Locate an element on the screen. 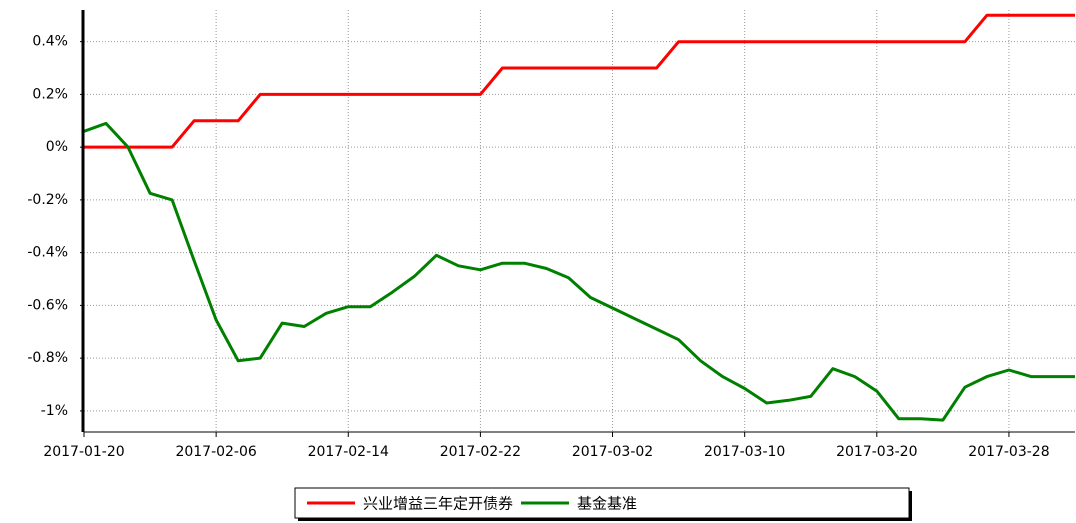 This screenshot has width=1076, height=523. x-tick-label: 2017-03-20 is located at coordinates (876, 452).